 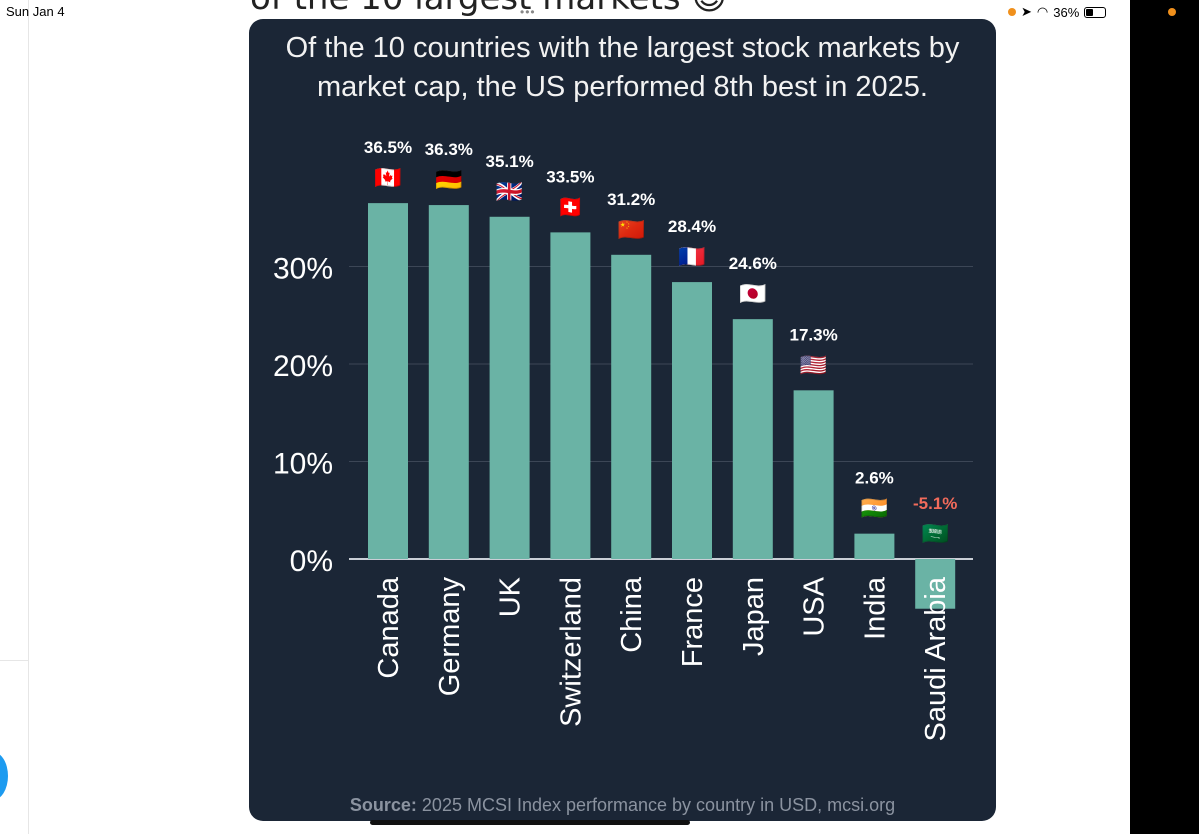 I want to click on compose-button, so click(x=4, y=776).